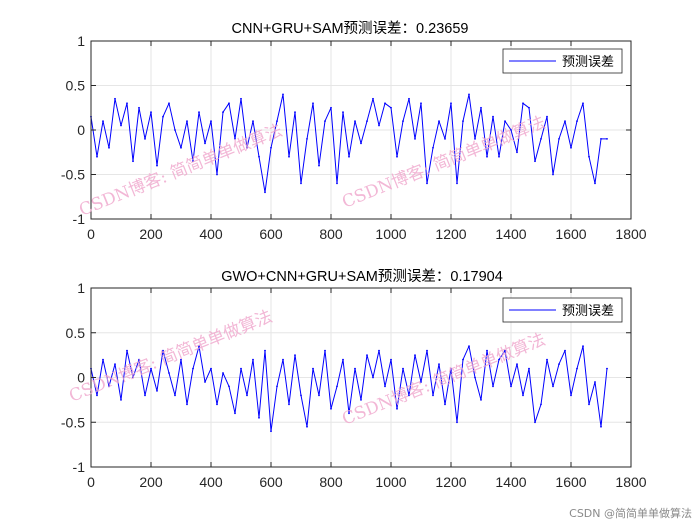  I want to click on x-tick-label: 0, so click(91, 234).